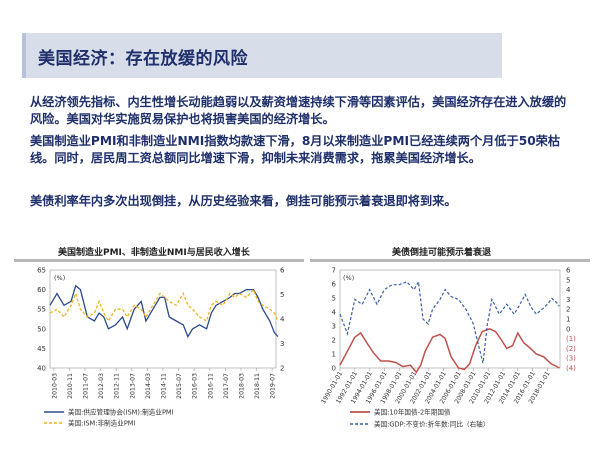 The image size is (600, 456). What do you see at coordinates (334, 285) in the screenshot?
I see `y-left-tick-label: 6` at bounding box center [334, 285].